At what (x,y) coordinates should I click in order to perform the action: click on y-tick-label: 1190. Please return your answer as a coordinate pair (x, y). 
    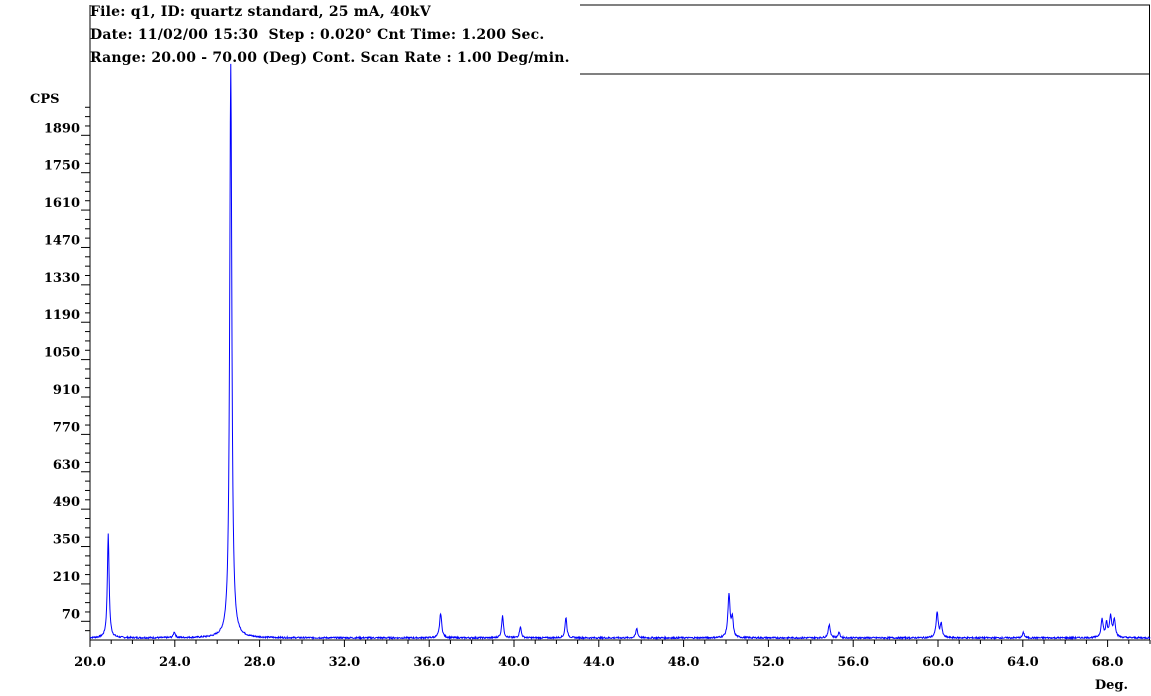
    Looking at the image, I should click on (62, 315).